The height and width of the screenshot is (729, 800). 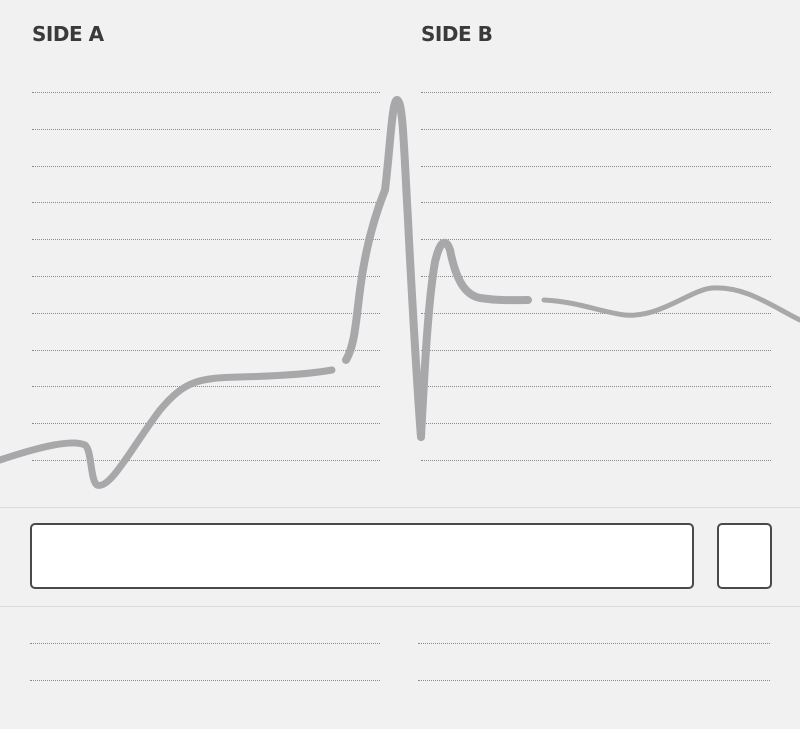 I want to click on fold-line-top, so click(x=400, y=507).